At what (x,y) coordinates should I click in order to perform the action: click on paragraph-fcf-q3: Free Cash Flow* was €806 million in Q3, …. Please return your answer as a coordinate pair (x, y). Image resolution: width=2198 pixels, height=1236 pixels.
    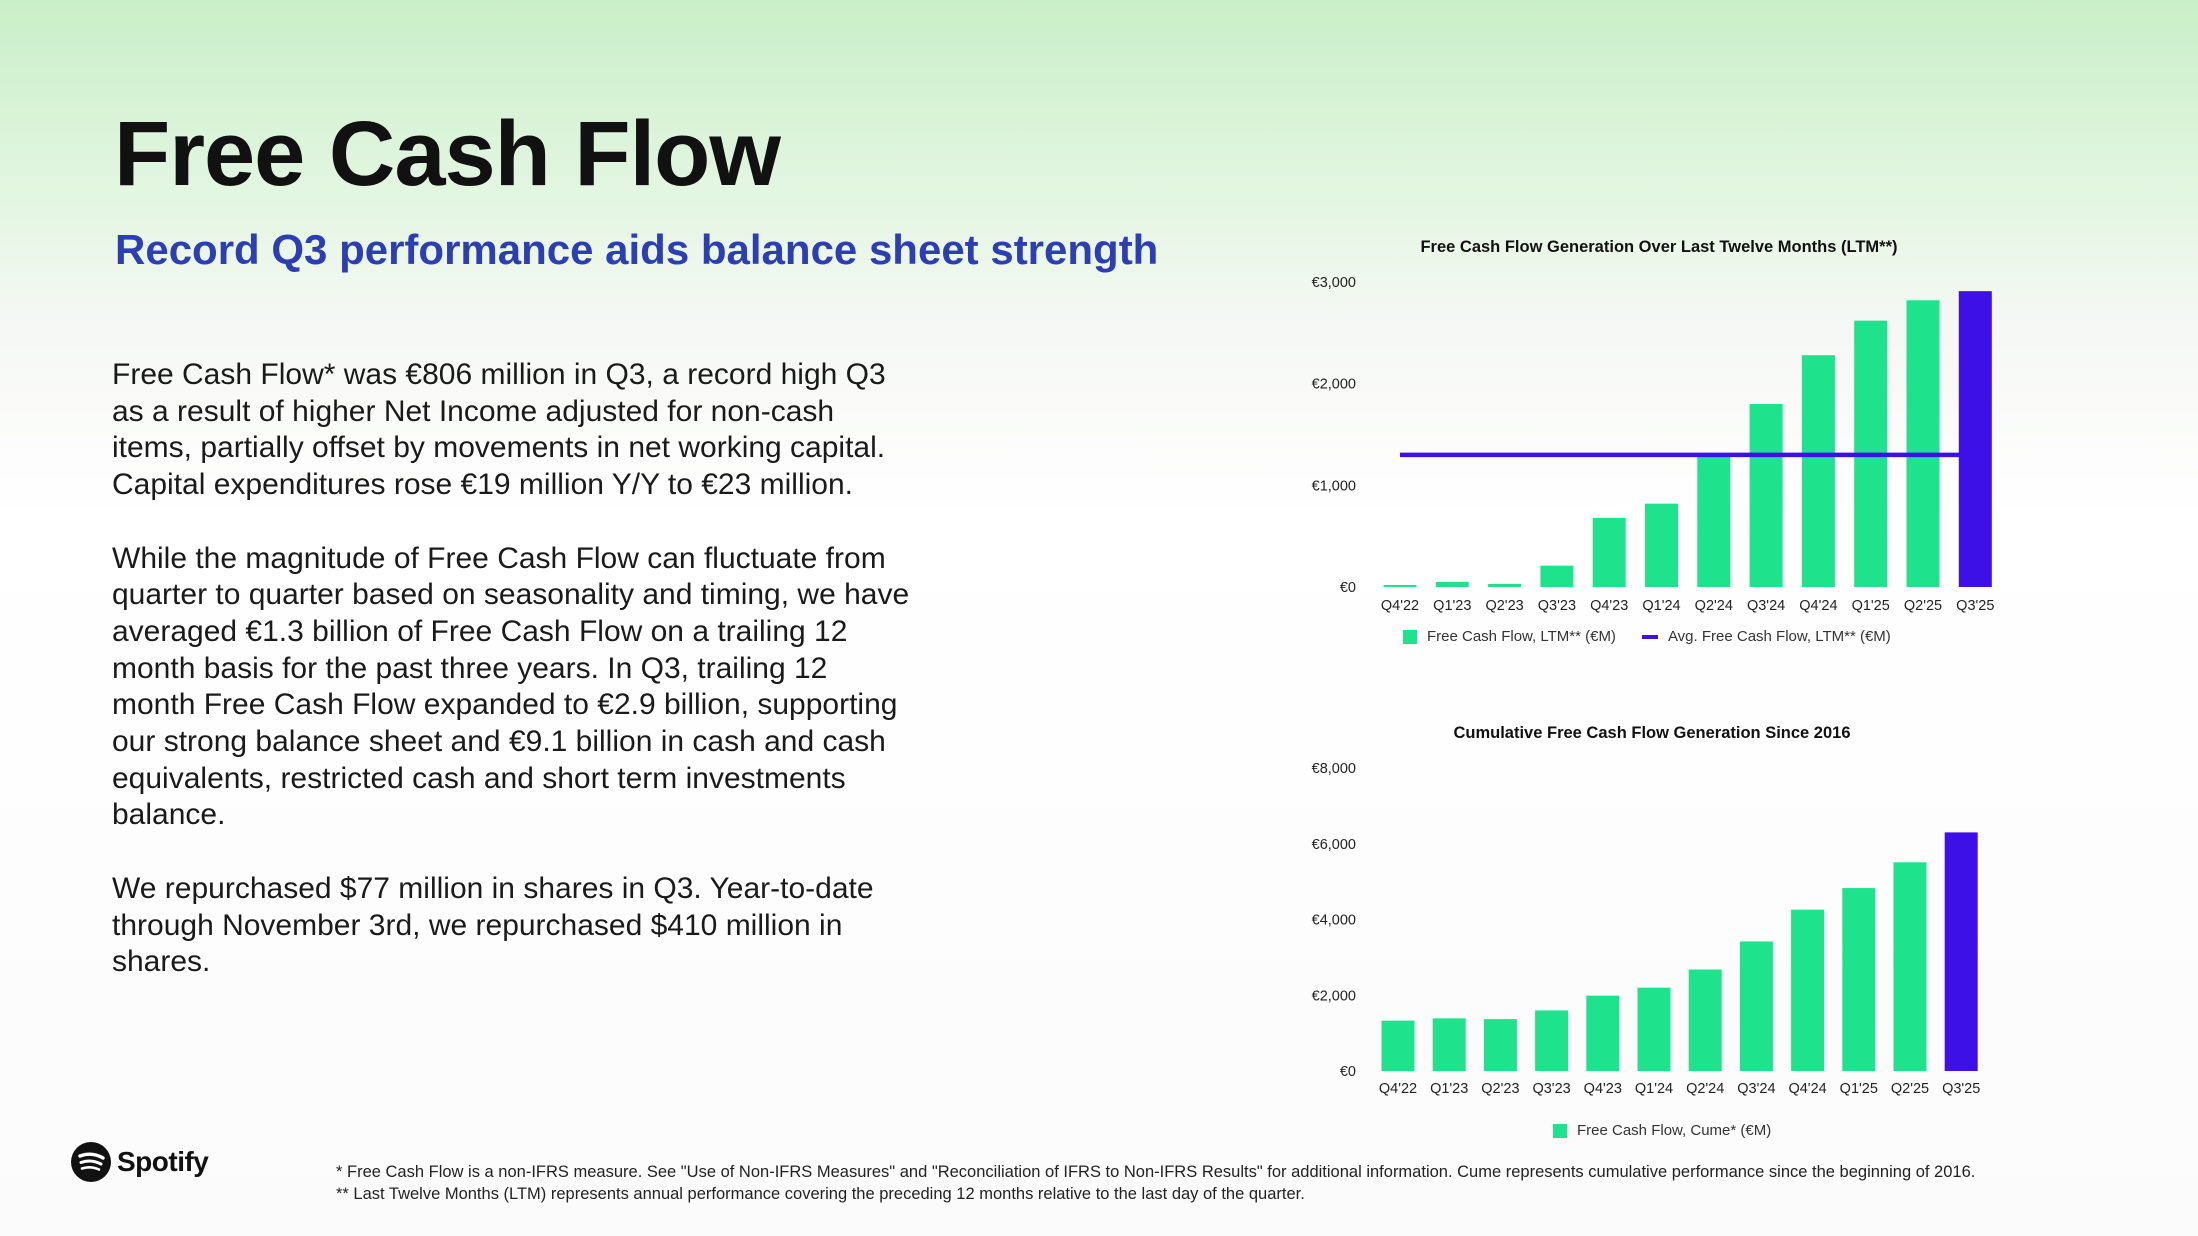
    Looking at the image, I should click on (499, 430).